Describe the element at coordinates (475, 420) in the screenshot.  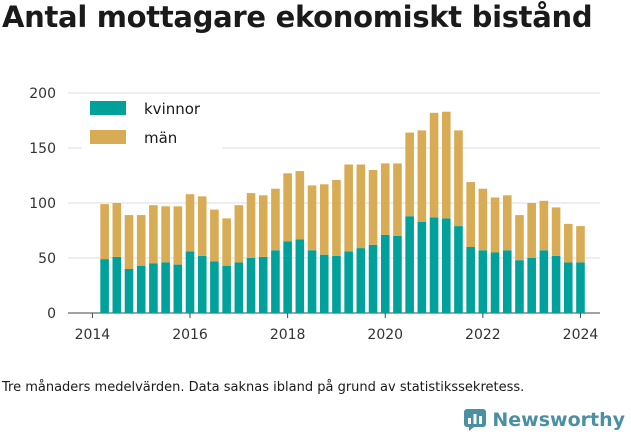
I see `newsworthy-logo-icon` at that location.